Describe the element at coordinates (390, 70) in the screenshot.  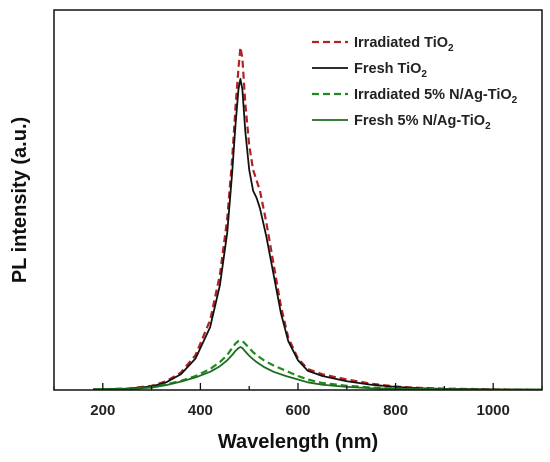
I see `legend-label-2: Fresh TiO2` at that location.